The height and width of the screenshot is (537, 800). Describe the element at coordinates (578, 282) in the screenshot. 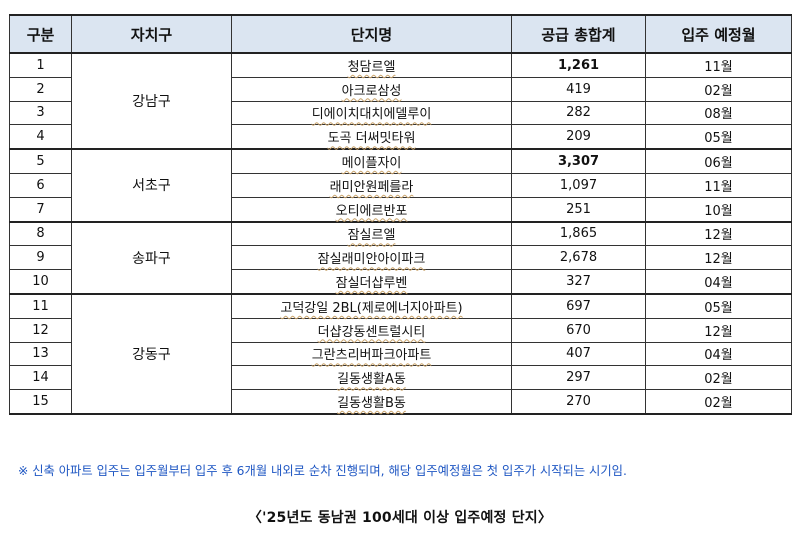

I see `supply-total-cell: 327` at that location.